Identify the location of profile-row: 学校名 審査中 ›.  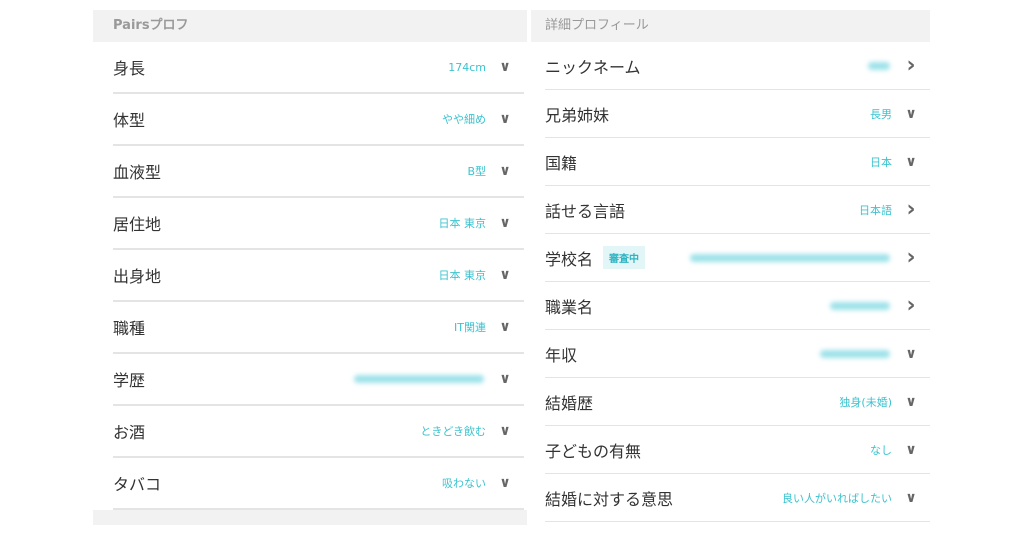
(737, 258).